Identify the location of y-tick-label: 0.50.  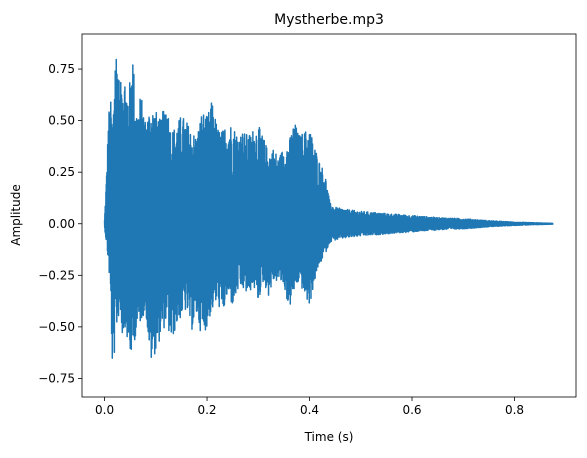
(61, 121).